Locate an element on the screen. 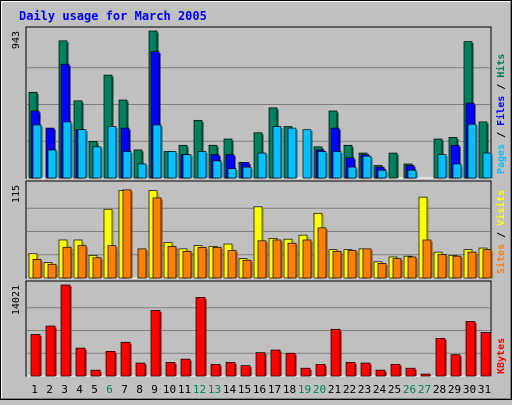  day-label-27: 27 is located at coordinates (424, 389).